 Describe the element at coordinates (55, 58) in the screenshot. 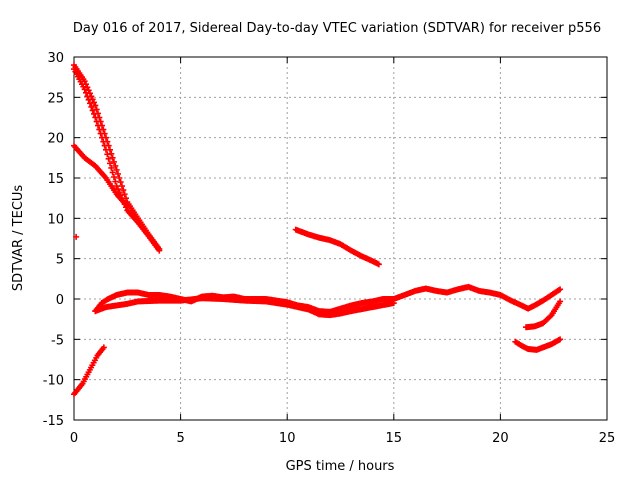

I see `y-tick-label: 30` at that location.